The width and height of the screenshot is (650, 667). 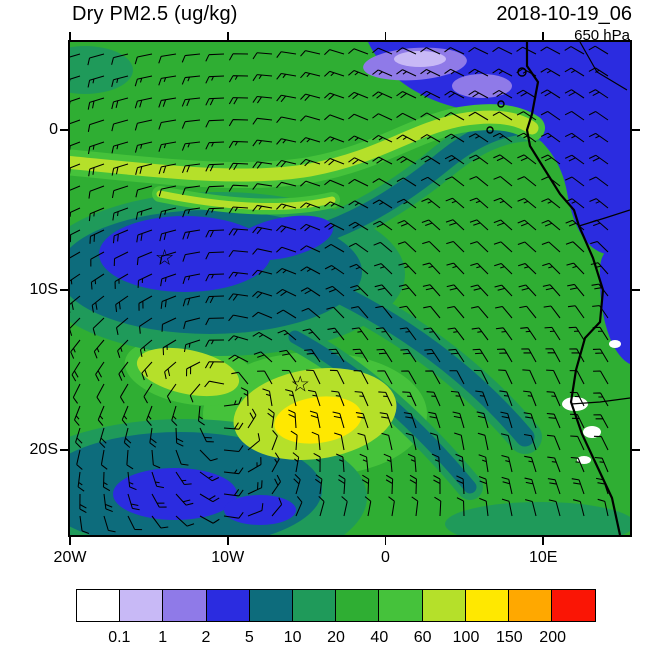 What do you see at coordinates (489, 129) in the screenshot?
I see `island-outline` at bounding box center [489, 129].